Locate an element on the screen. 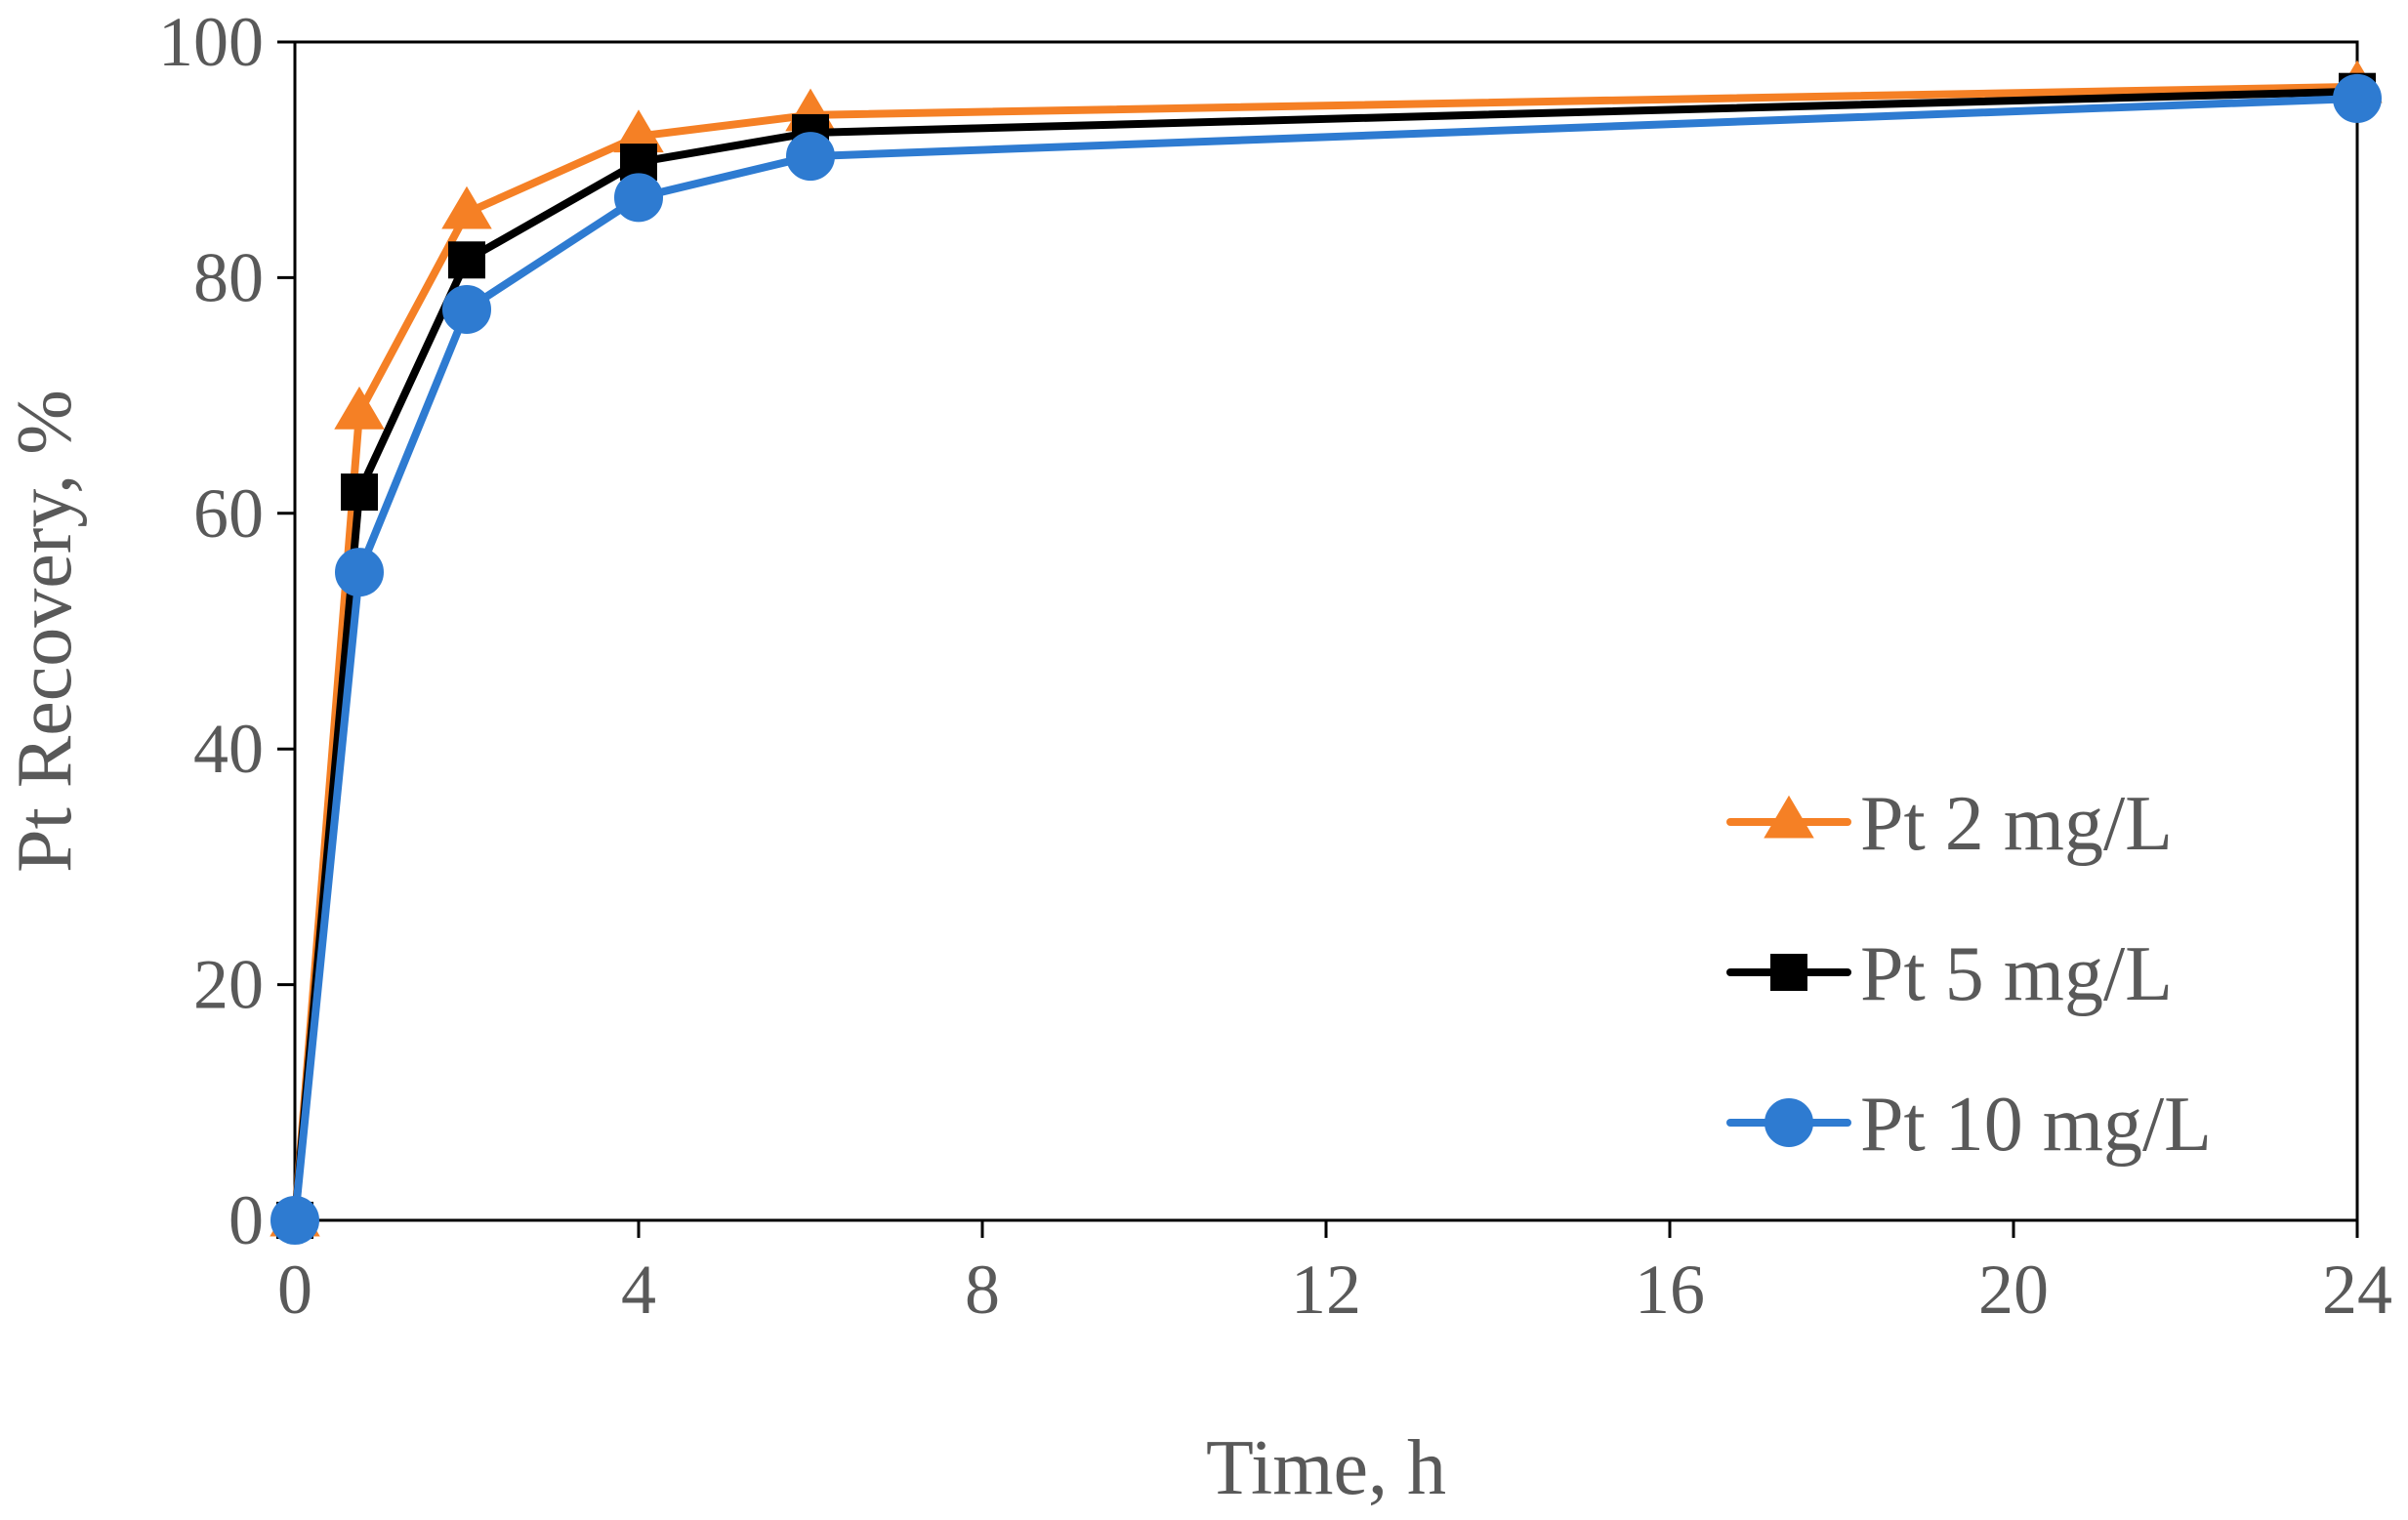  legend-label: Pt 5 mg/L is located at coordinates (2017, 974).